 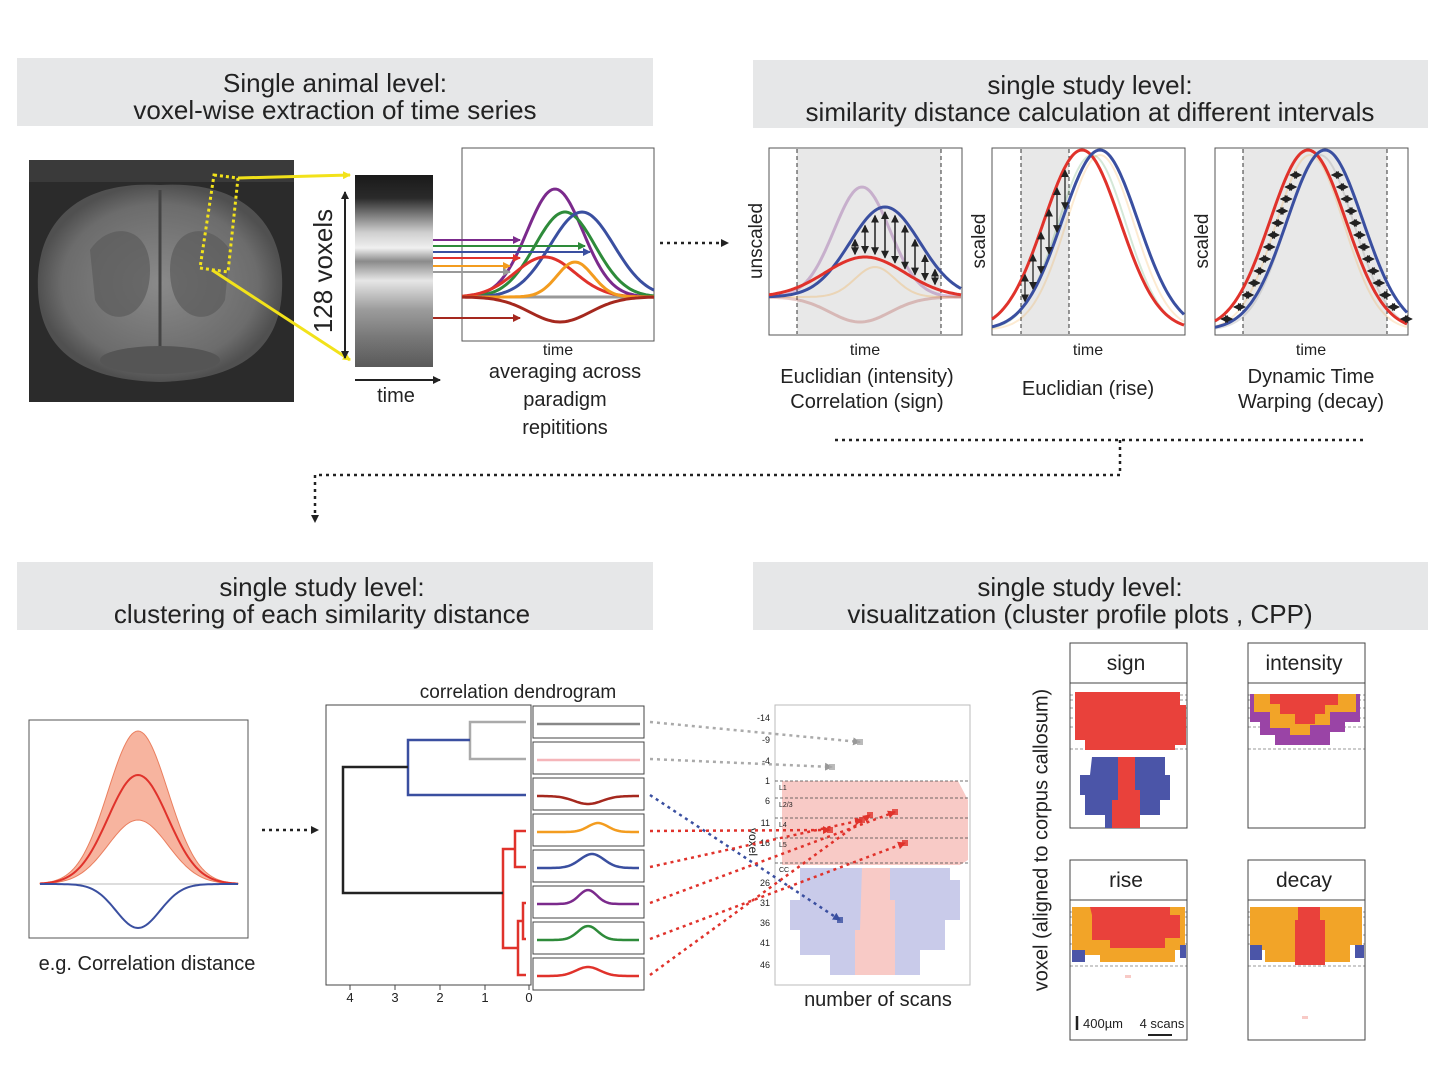 What do you see at coordinates (565, 372) in the screenshot?
I see `label: averaging across` at bounding box center [565, 372].